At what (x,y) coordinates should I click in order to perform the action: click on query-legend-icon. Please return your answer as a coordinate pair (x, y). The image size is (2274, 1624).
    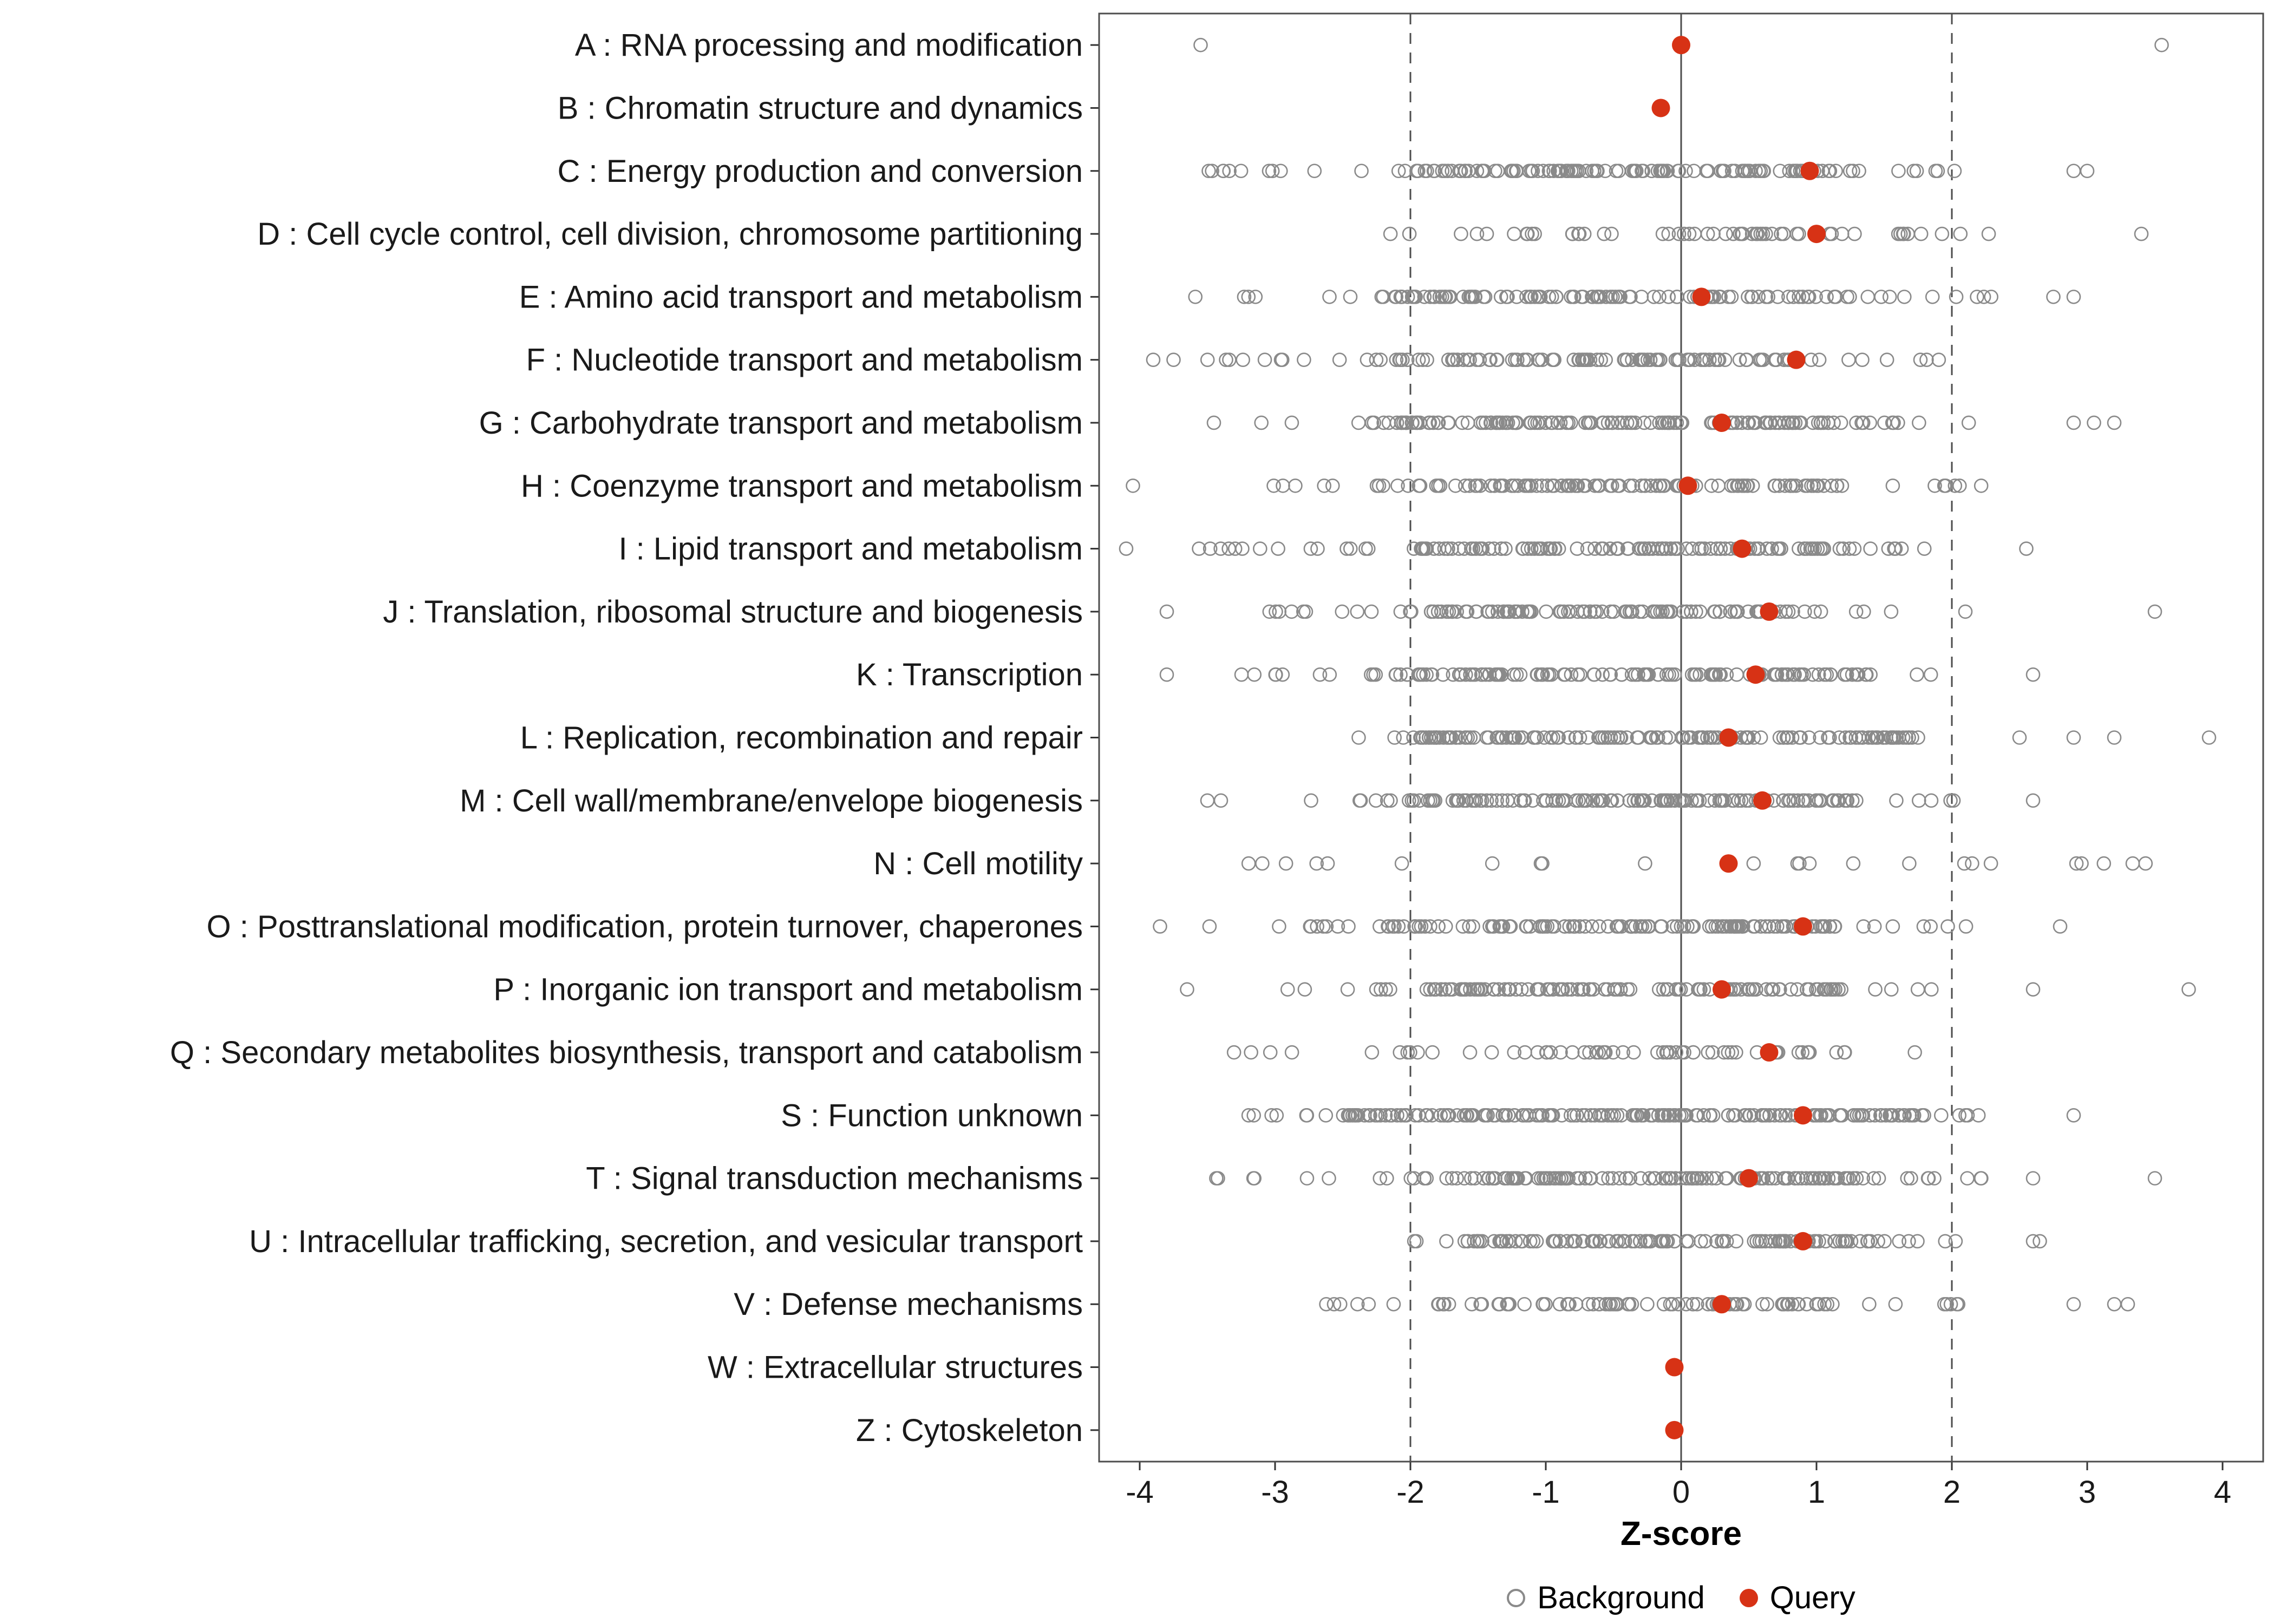
    Looking at the image, I should click on (1749, 1597).